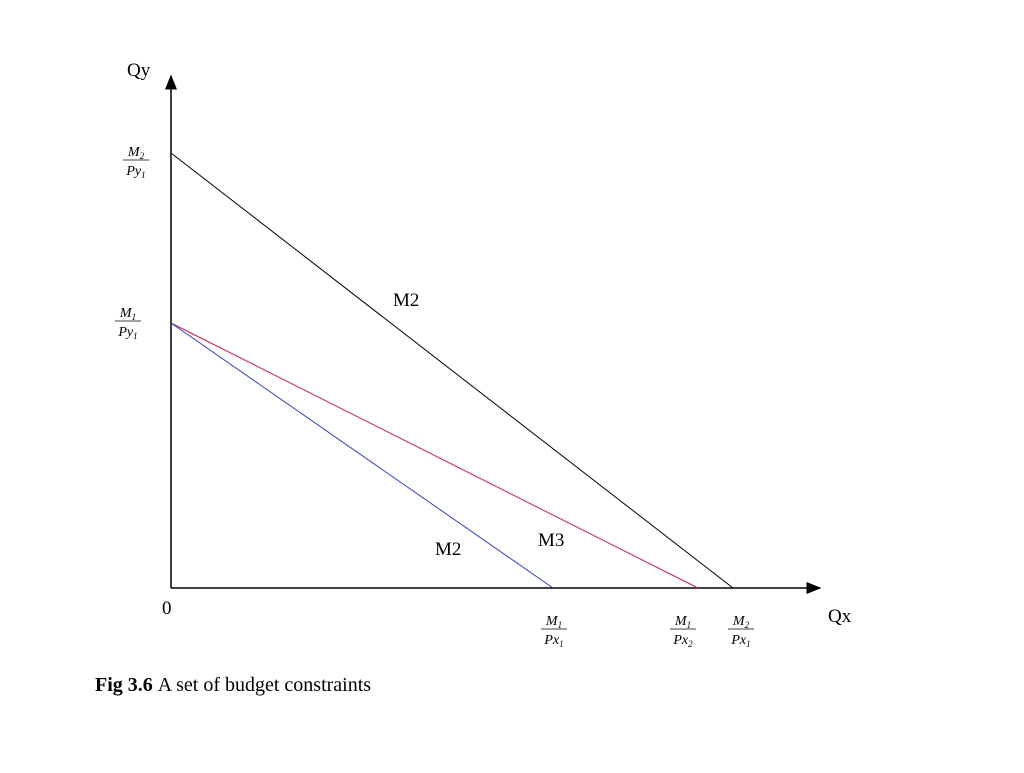  I want to click on x-axis-label: Qx, so click(840, 616).